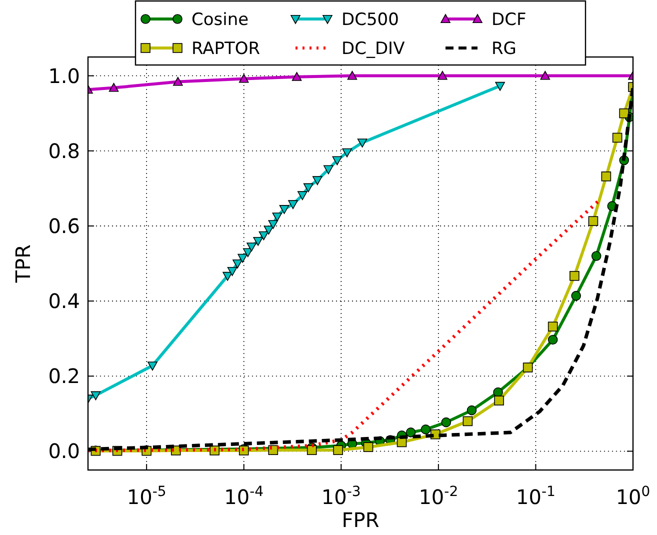 The height and width of the screenshot is (535, 657). What do you see at coordinates (23, 264) in the screenshot?
I see `y-axis-title: TPR` at bounding box center [23, 264].